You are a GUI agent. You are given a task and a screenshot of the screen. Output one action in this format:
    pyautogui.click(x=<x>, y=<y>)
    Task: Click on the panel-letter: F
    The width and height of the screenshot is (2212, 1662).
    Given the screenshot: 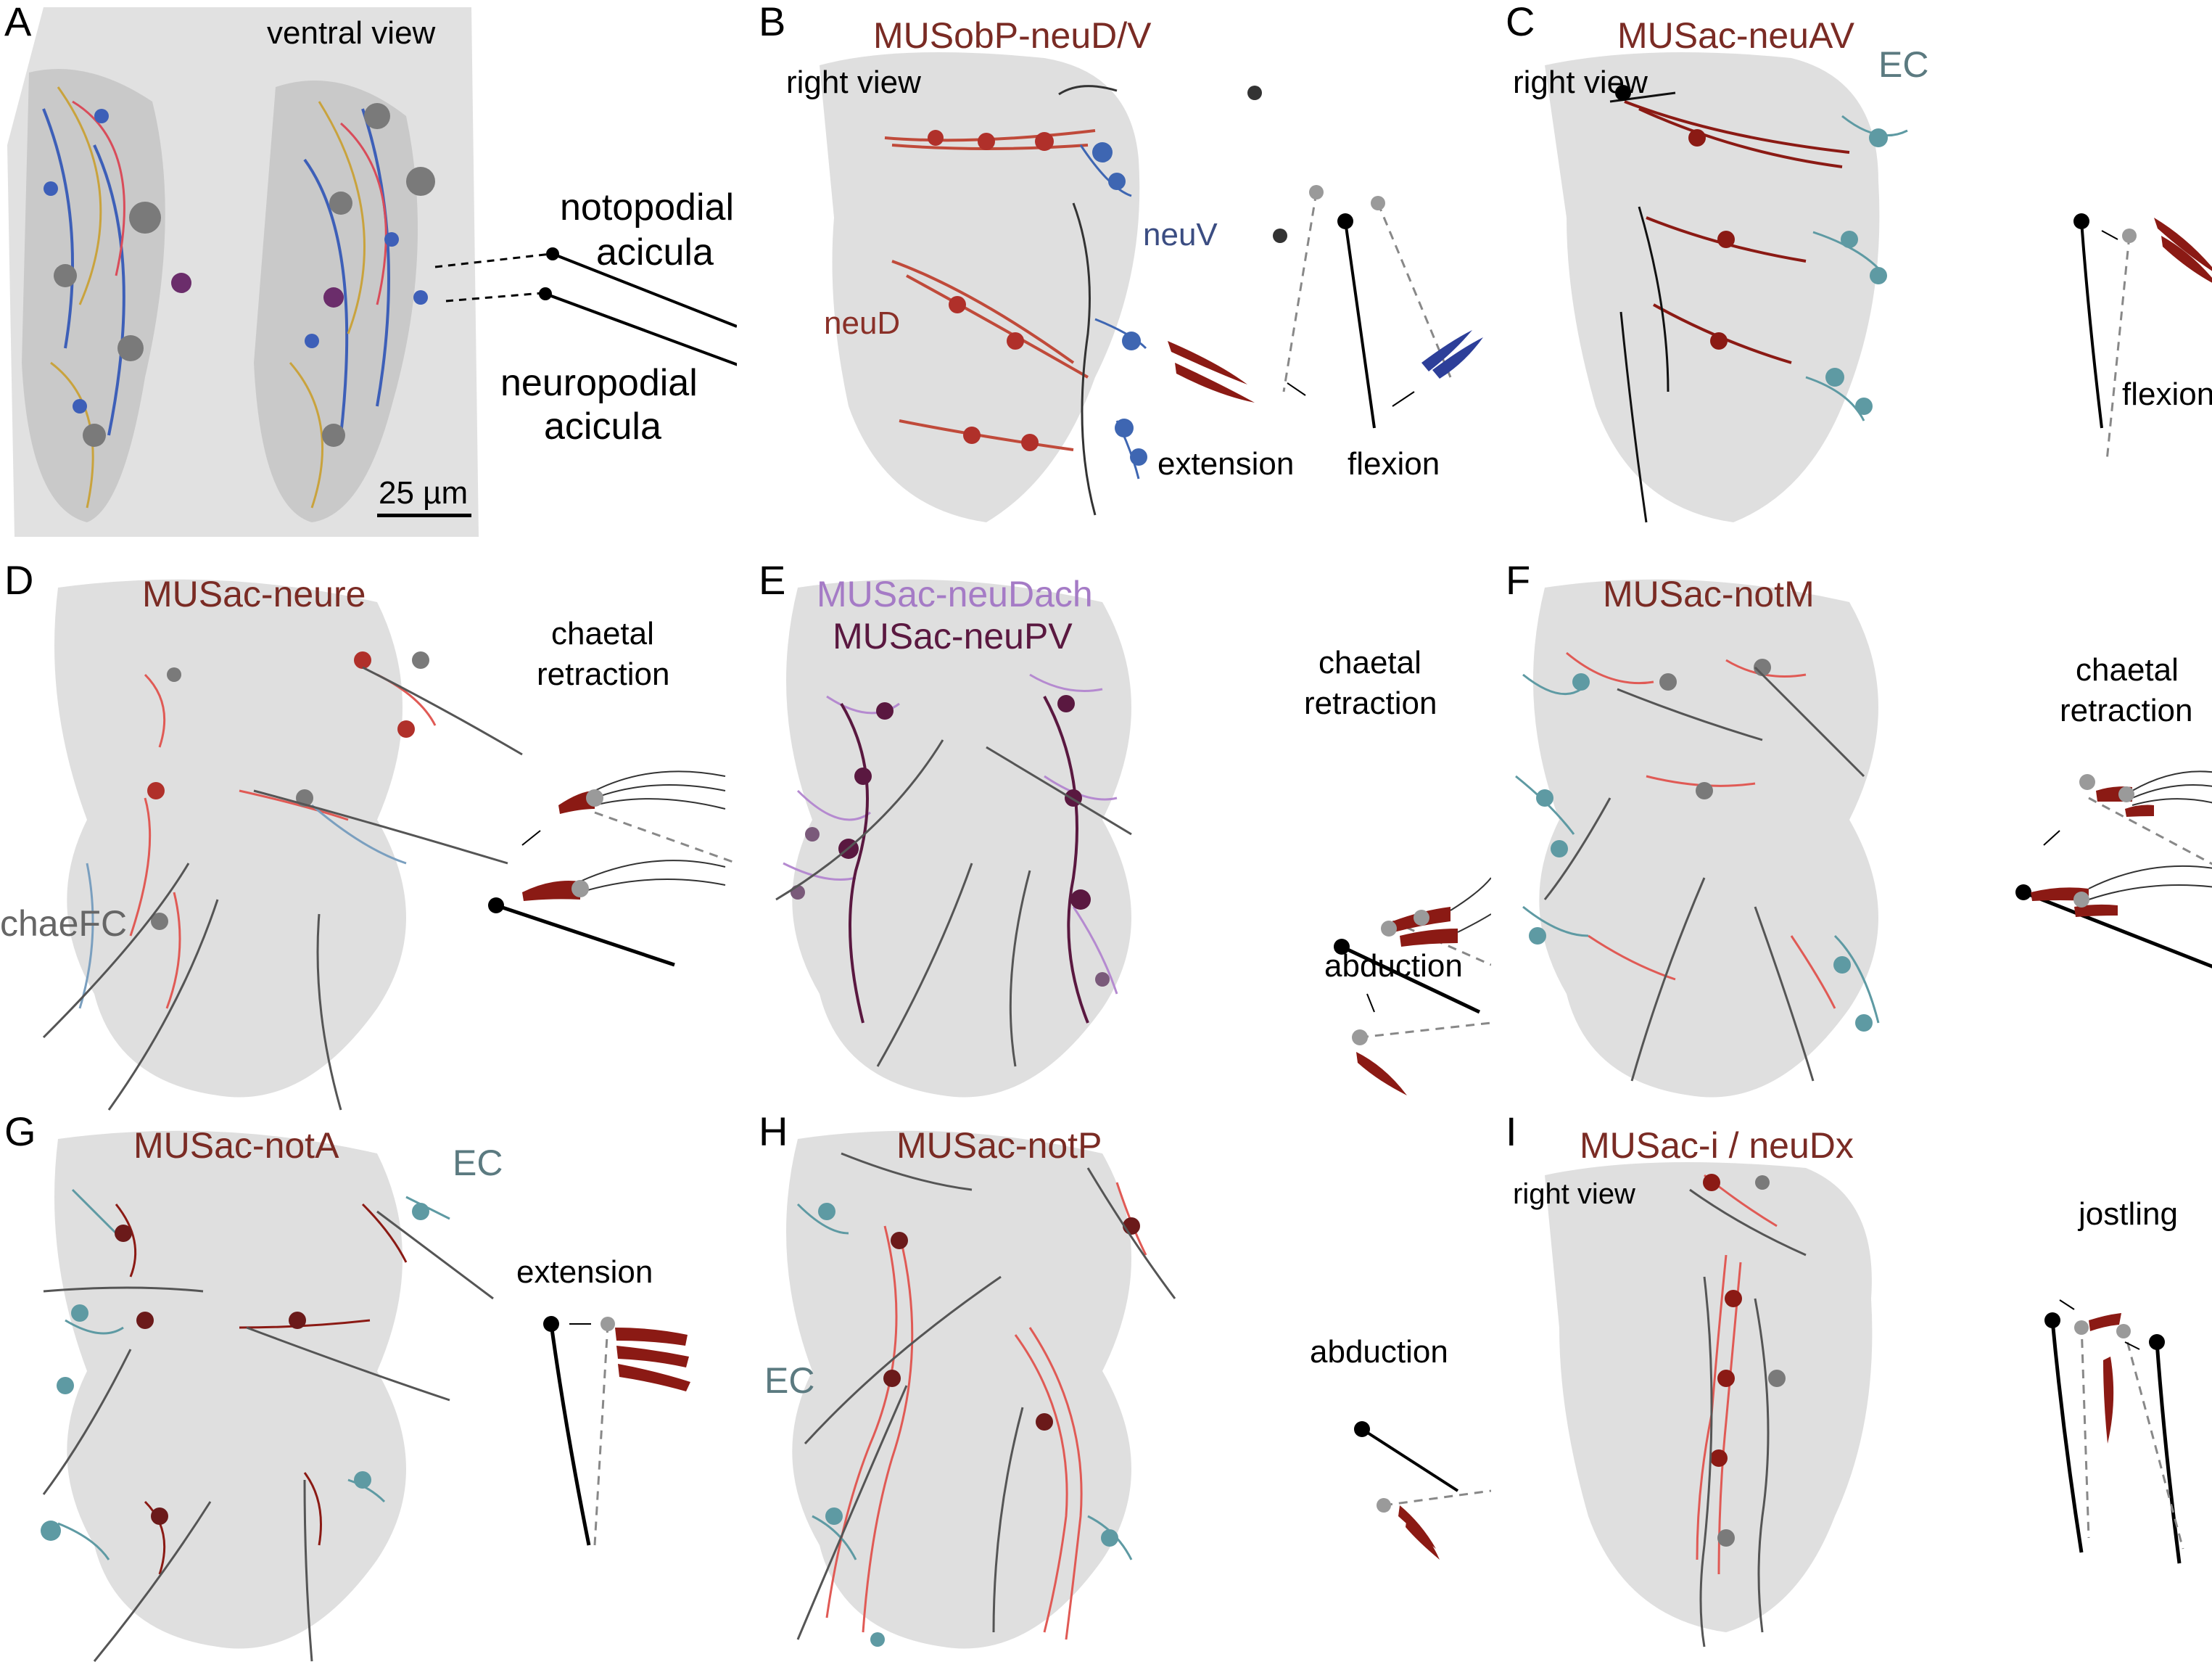 What is the action you would take?
    pyautogui.click(x=1518, y=580)
    